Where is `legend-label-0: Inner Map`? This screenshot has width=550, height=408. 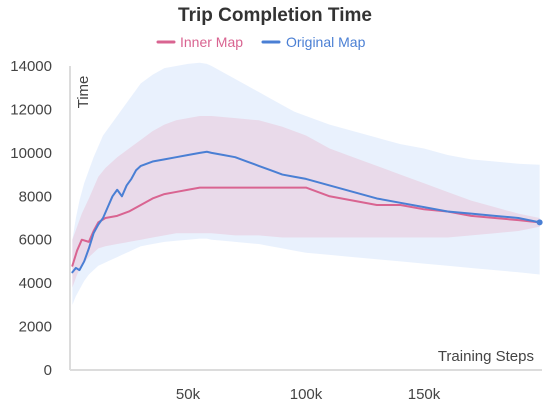 legend-label-0: Inner Map is located at coordinates (211, 42).